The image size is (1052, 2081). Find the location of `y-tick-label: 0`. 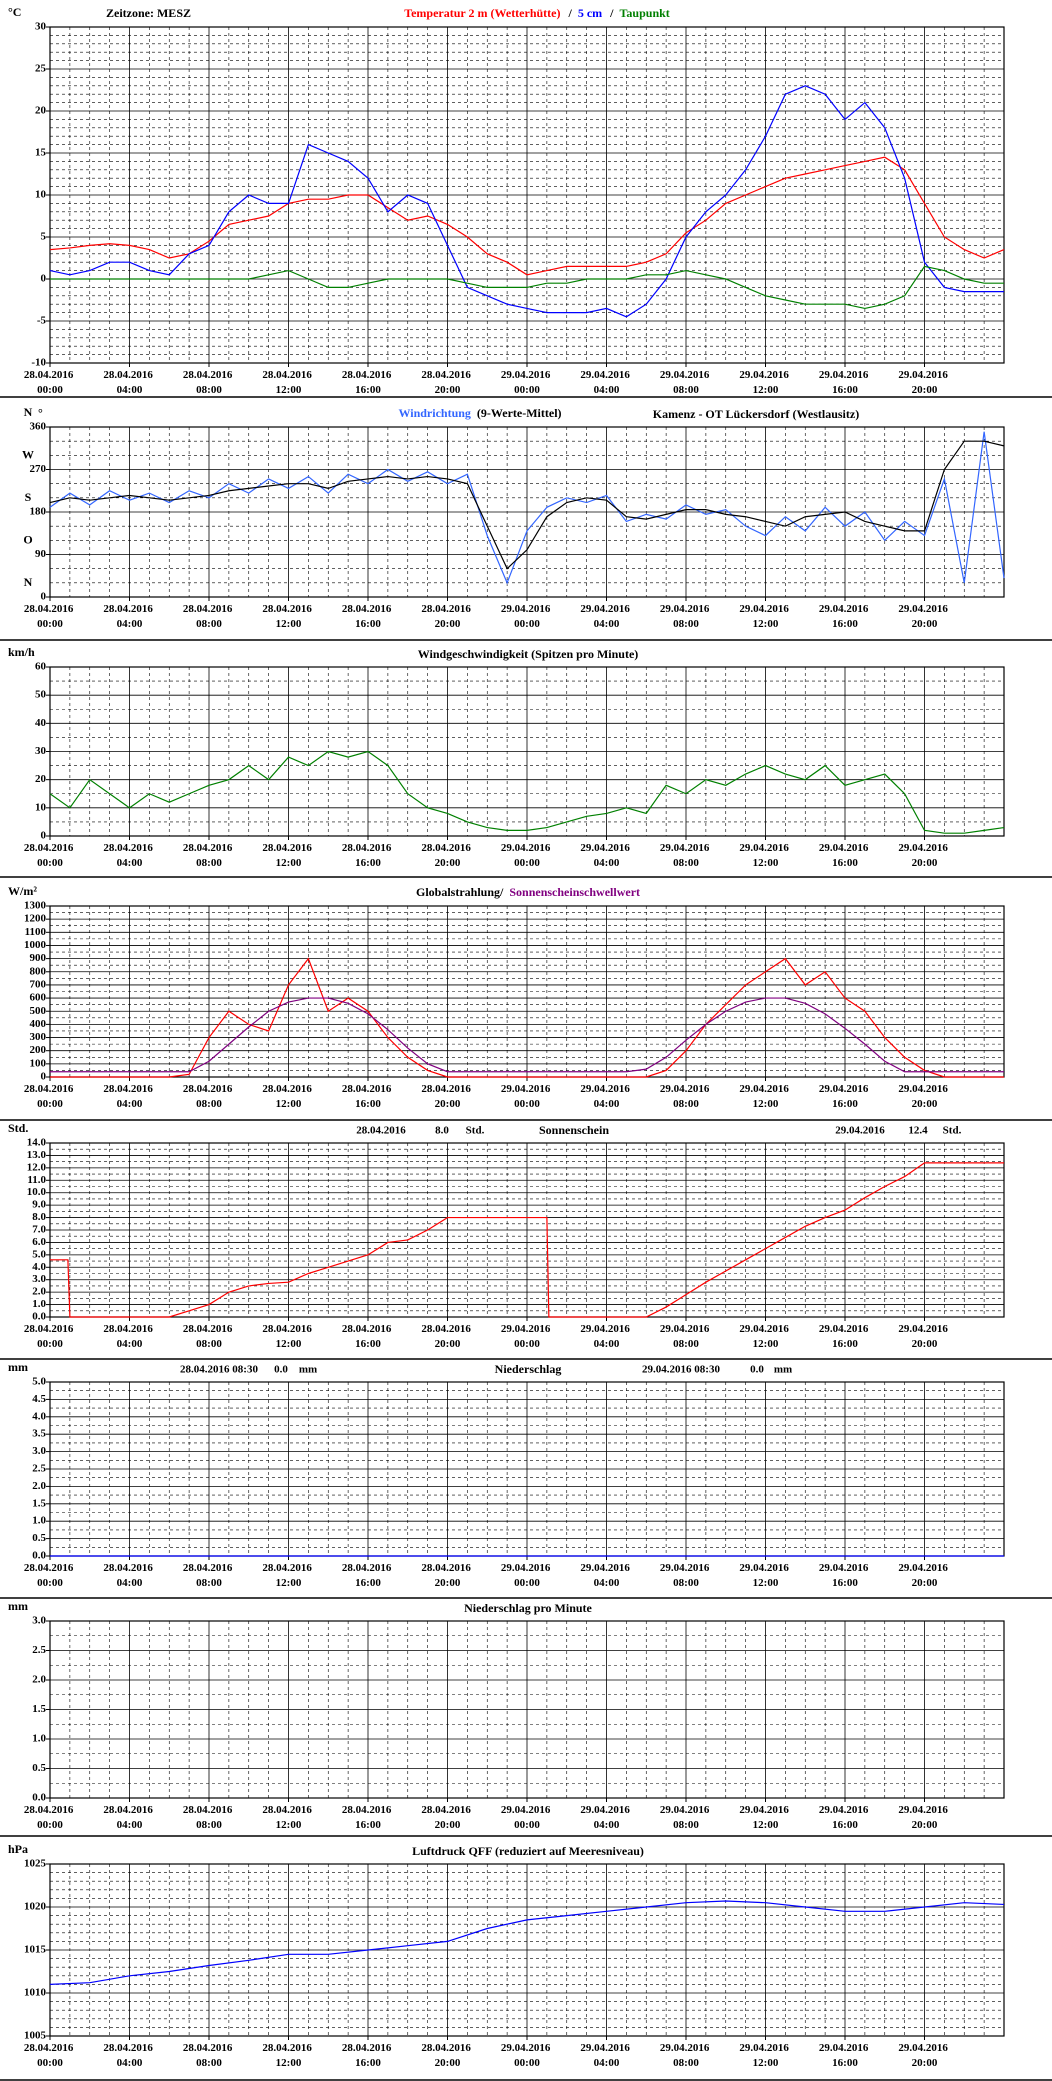

y-tick-label: 0 is located at coordinates (44, 597).